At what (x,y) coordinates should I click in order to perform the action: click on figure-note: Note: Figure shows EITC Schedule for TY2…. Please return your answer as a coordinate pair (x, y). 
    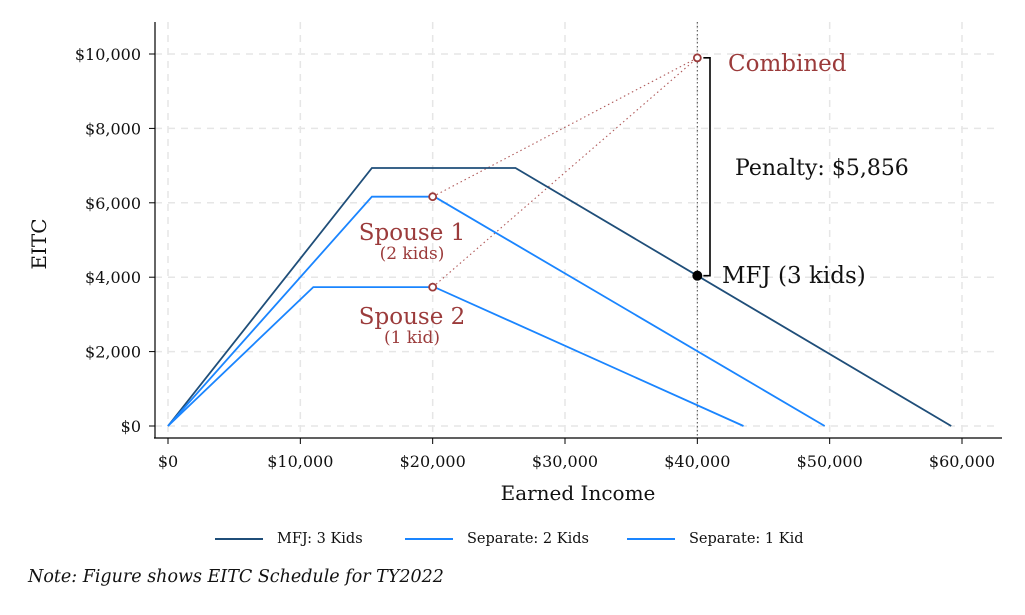
    Looking at the image, I should click on (236, 577).